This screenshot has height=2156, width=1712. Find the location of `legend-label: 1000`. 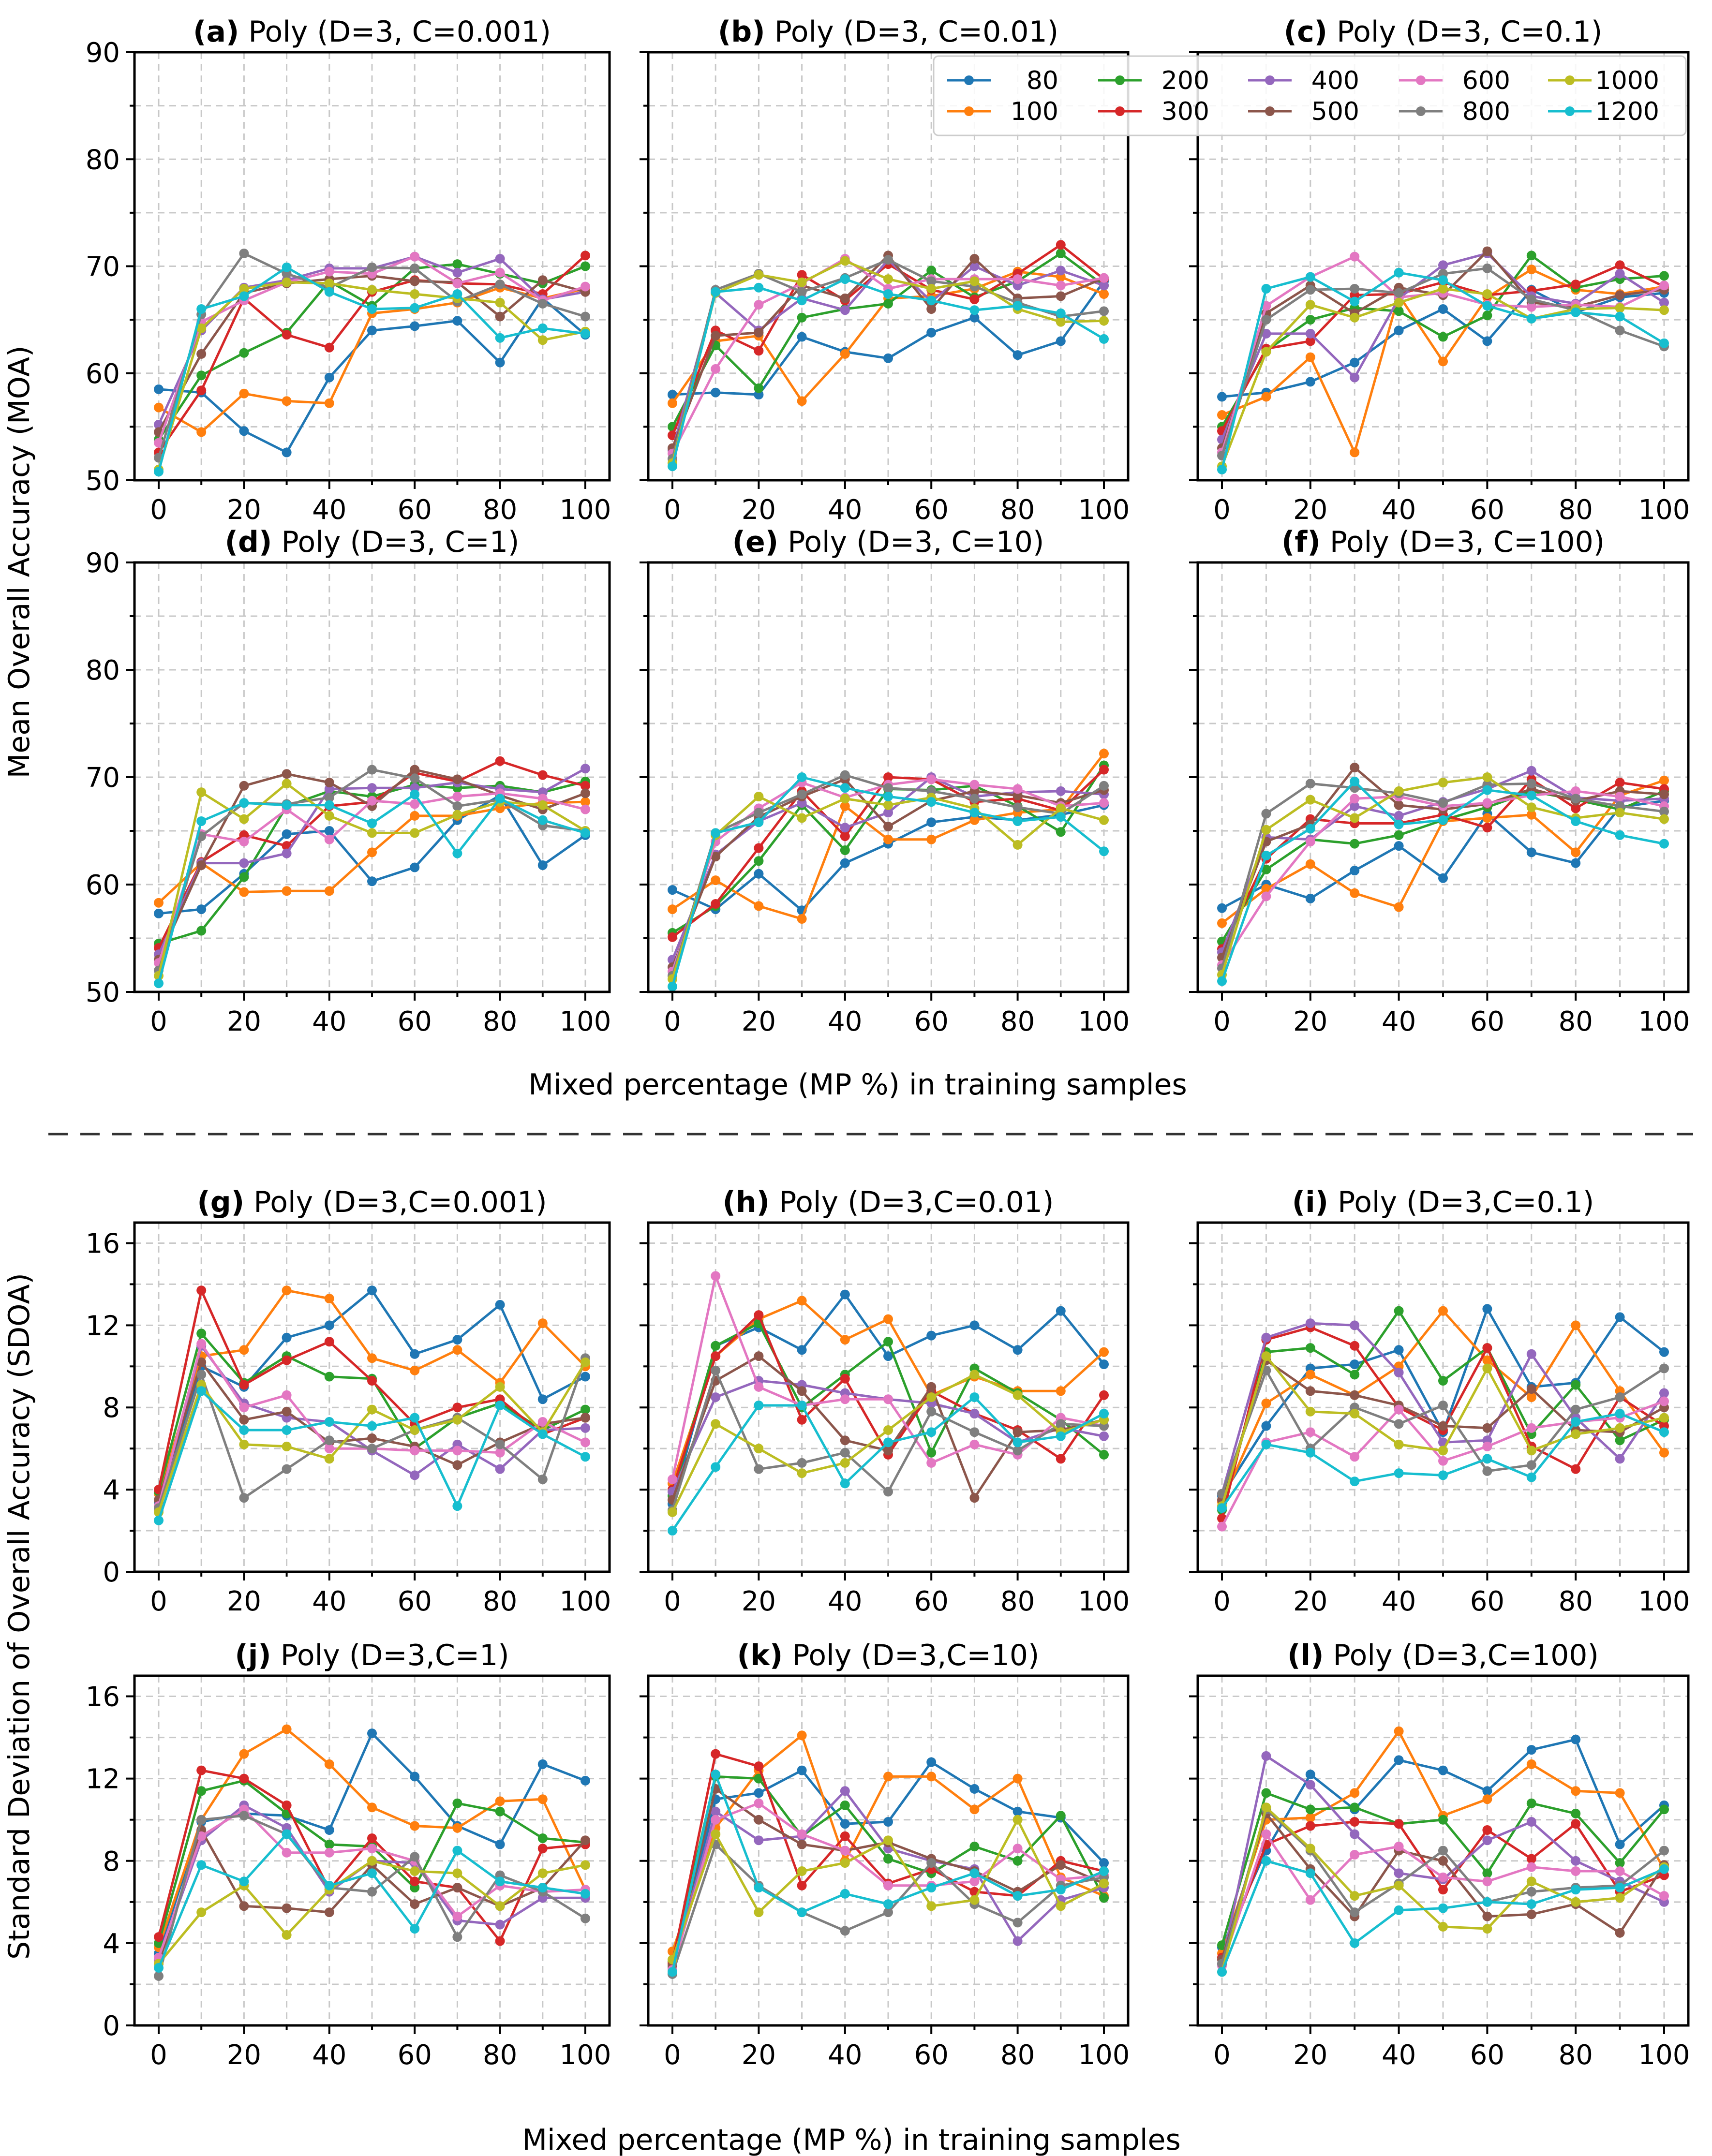

legend-label: 1000 is located at coordinates (1627, 80).